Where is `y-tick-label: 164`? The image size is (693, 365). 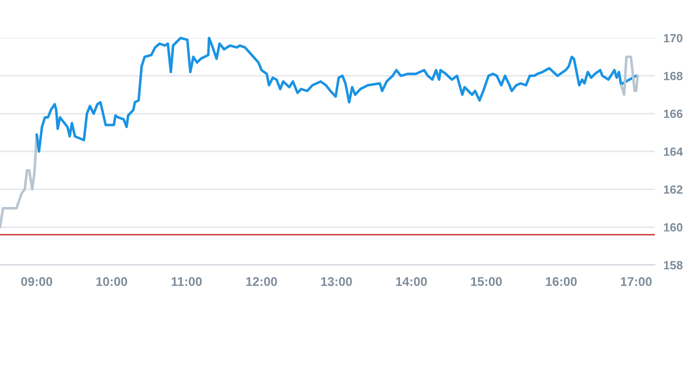
y-tick-label: 164 is located at coordinates (673, 152).